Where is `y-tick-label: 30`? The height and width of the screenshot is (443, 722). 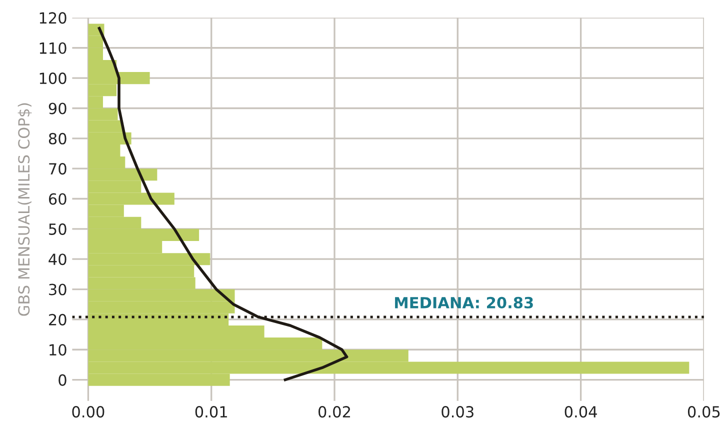
y-tick-label: 30 is located at coordinates (57, 290).